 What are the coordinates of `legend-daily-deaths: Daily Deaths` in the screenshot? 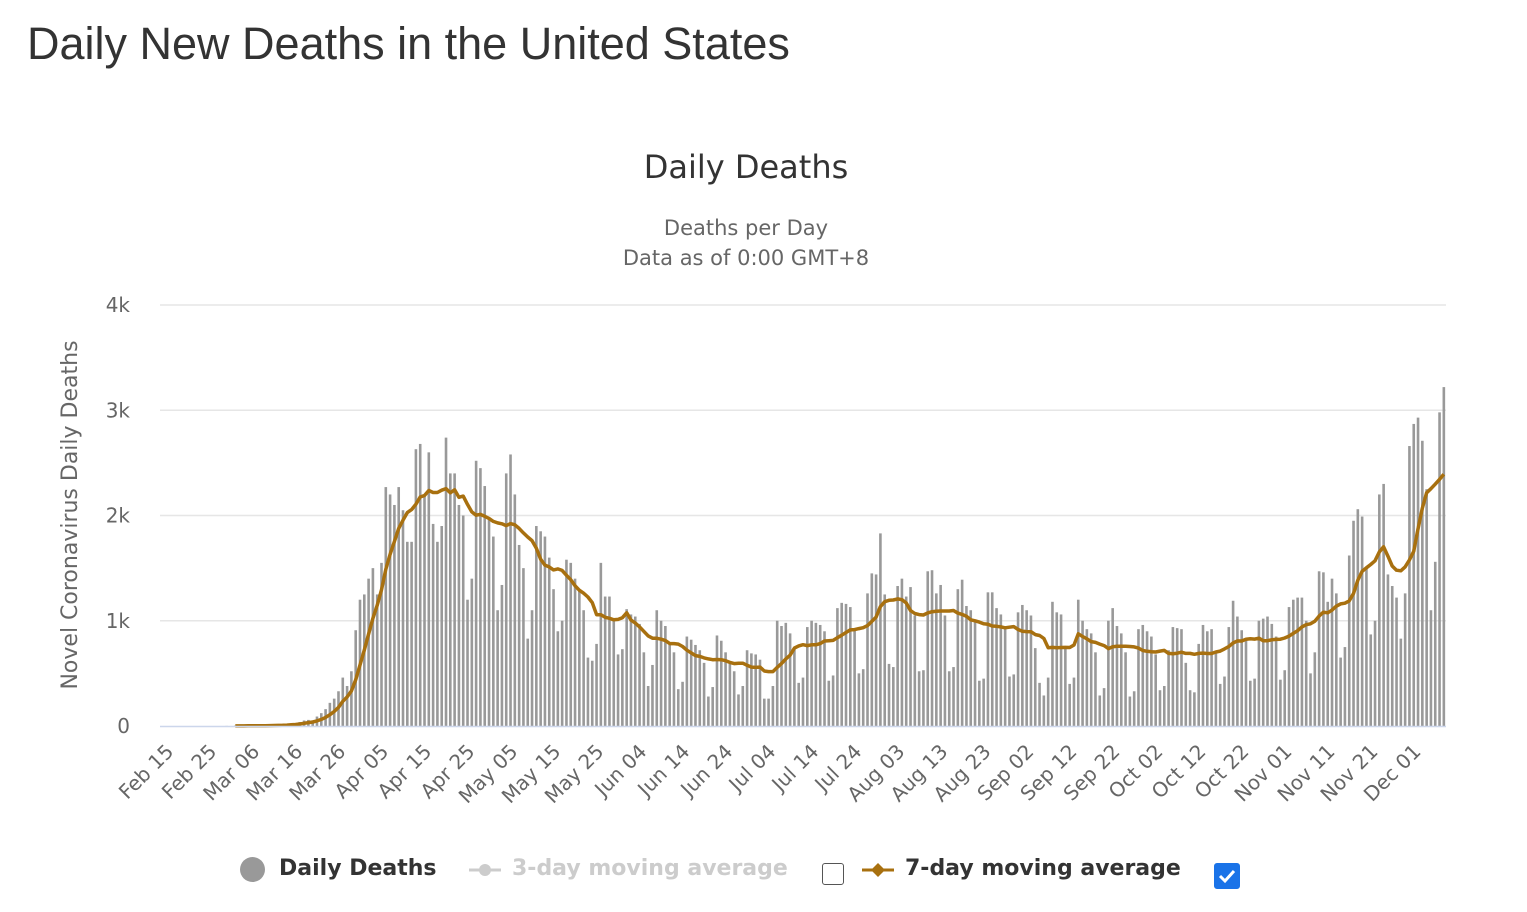 It's located at (358, 868).